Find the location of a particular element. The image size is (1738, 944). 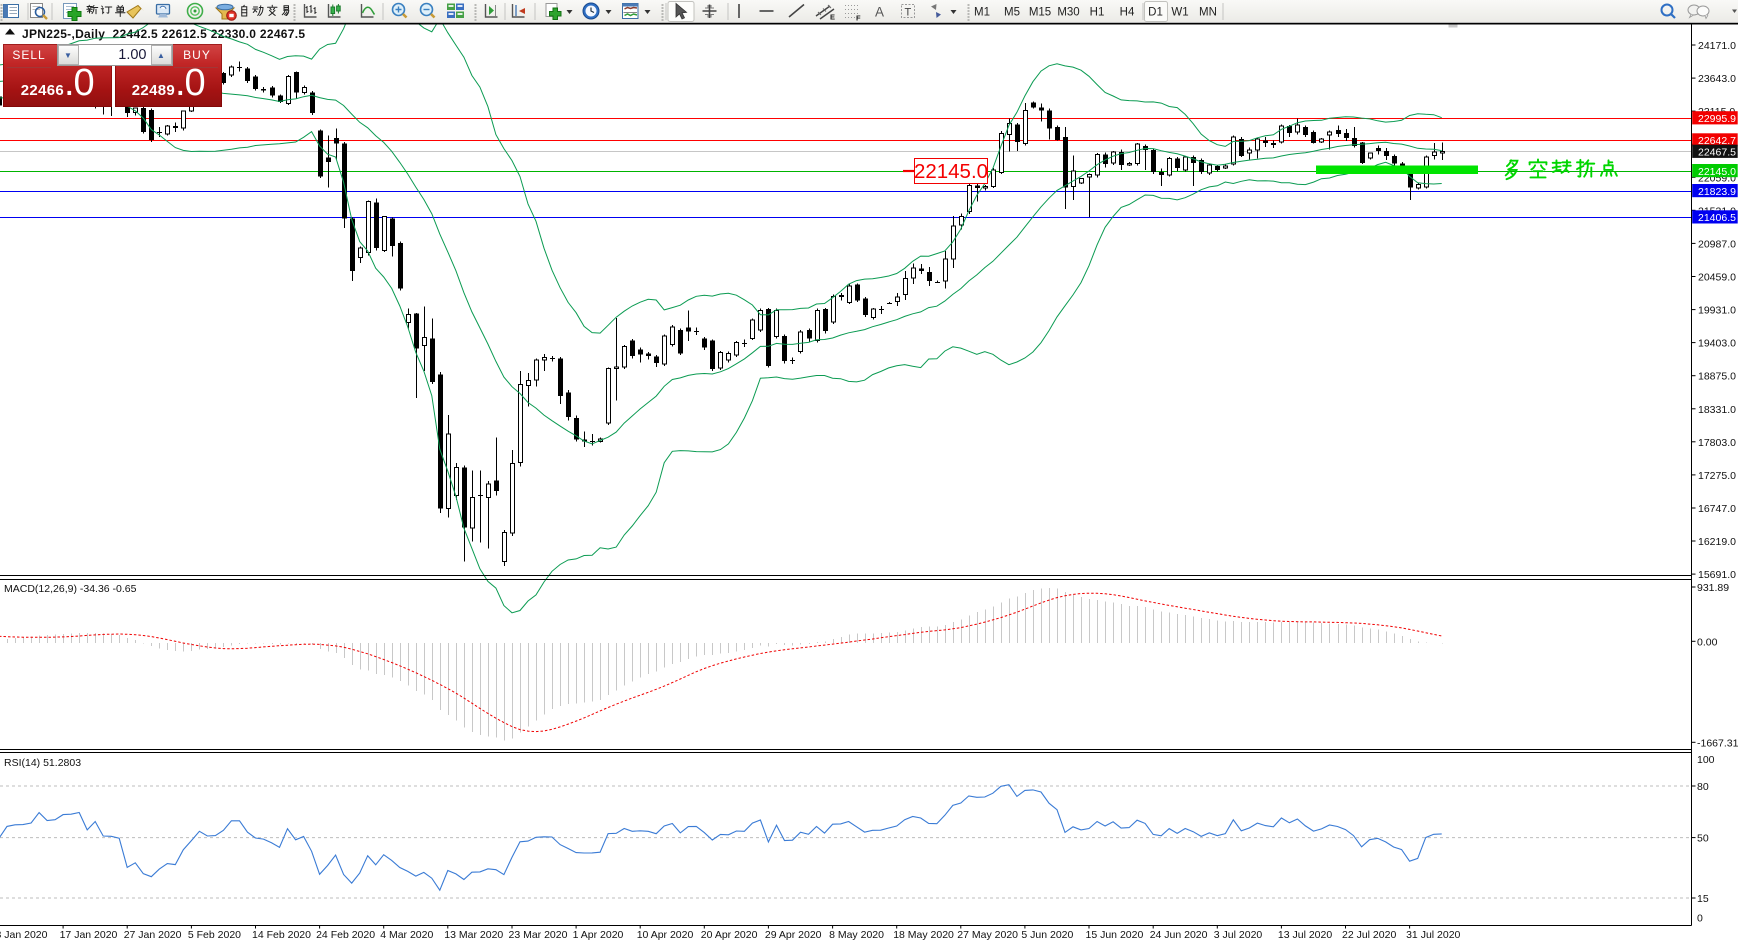

svg-text: 50 is located at coordinates (1703, 839).